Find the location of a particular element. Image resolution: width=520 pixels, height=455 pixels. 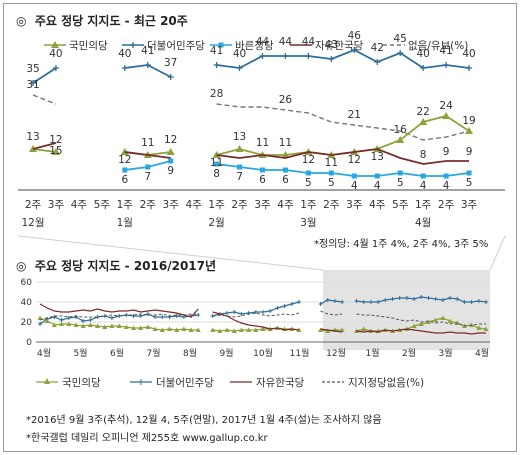

chart-title-2016-2017: ◎ 주요 정당 지지도 - 2016/2017년 is located at coordinates (116, 266).